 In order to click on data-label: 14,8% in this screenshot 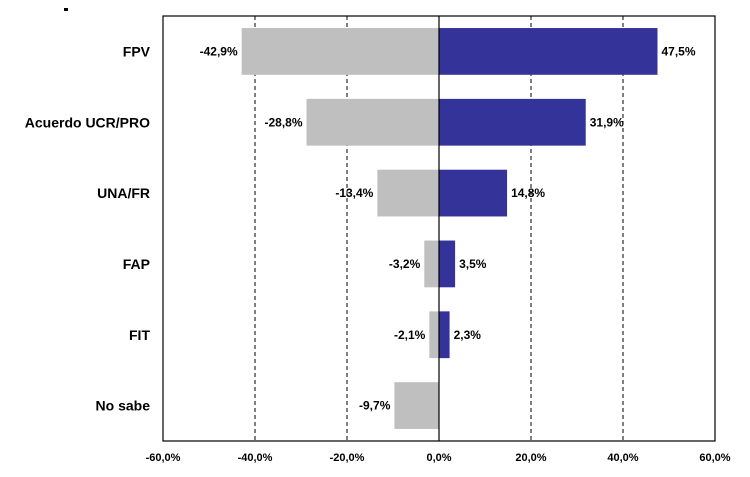, I will do `click(528, 193)`.